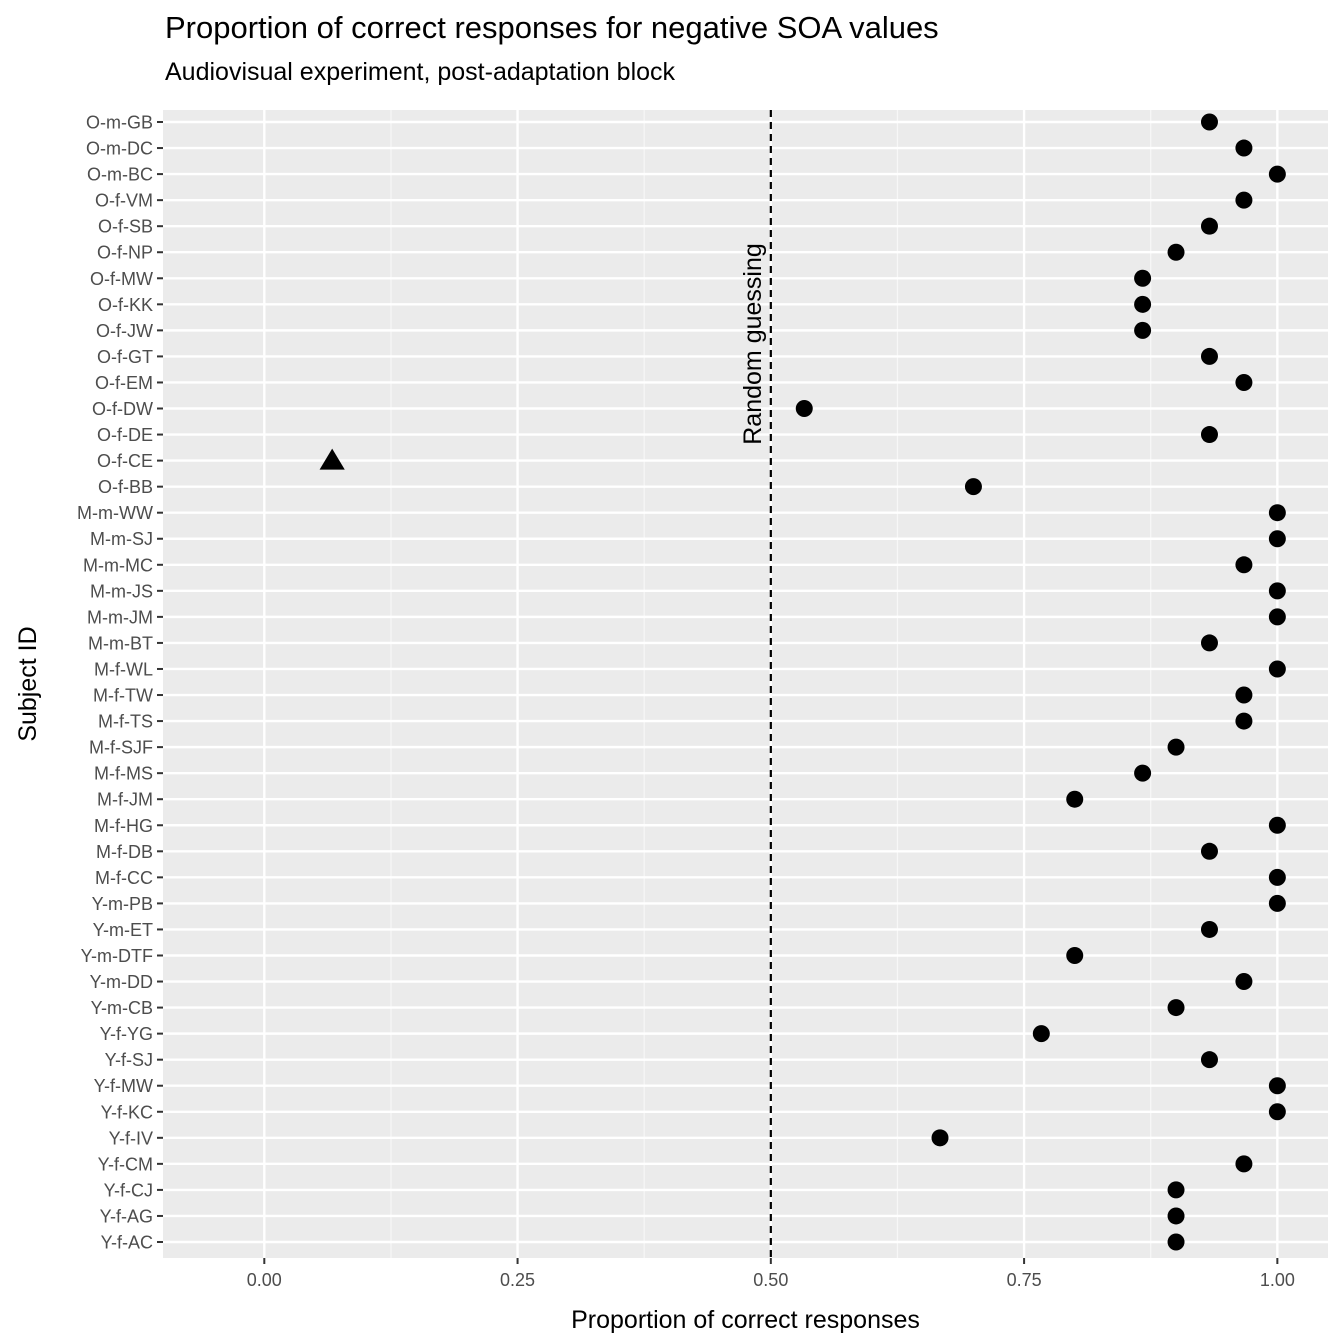 The image size is (1344, 1344). What do you see at coordinates (332, 459) in the screenshot?
I see `data-point-triangle` at bounding box center [332, 459].